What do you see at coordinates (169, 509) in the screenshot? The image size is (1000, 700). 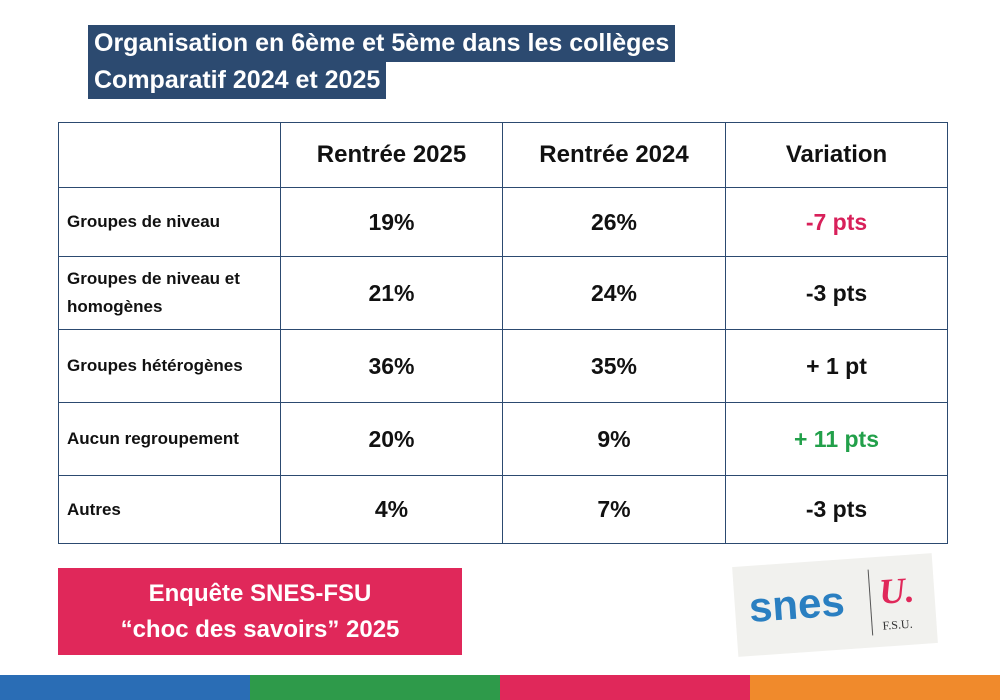 I see `row-label: Autres` at bounding box center [169, 509].